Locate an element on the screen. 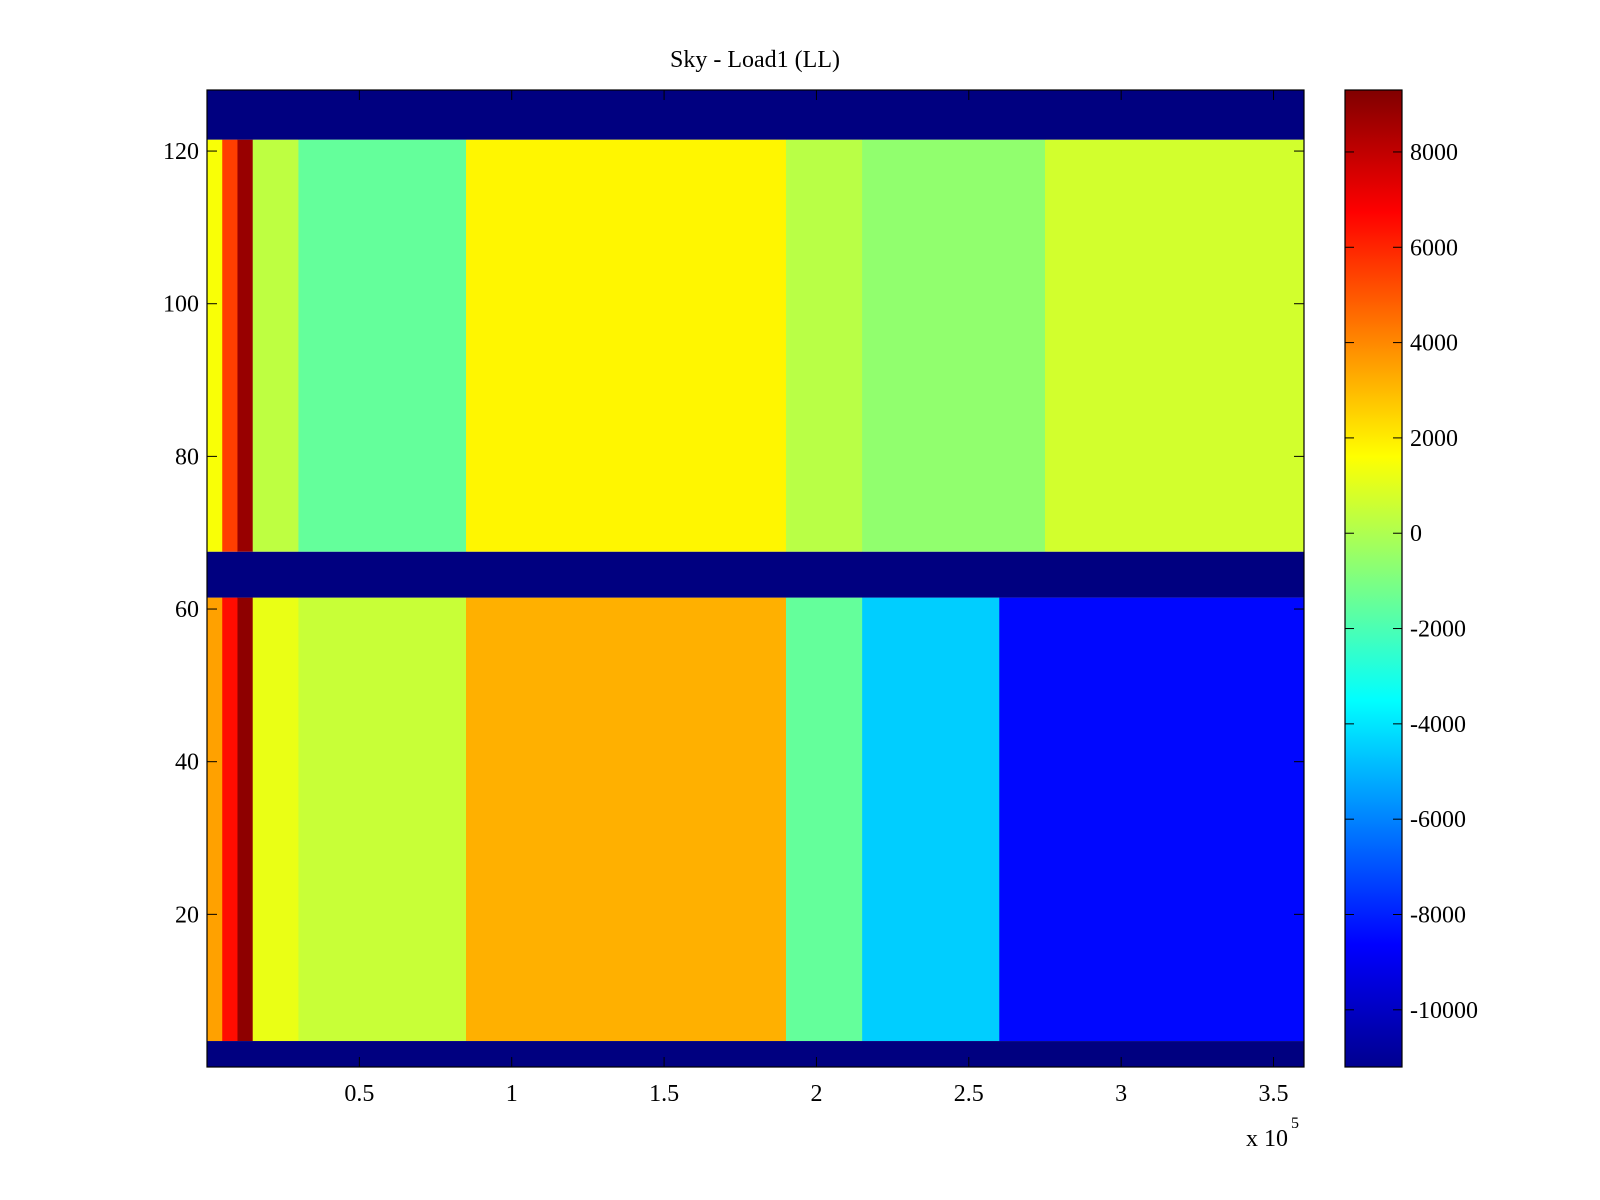 The width and height of the screenshot is (1600, 1200). y-tick-label: 40 is located at coordinates (187, 763).